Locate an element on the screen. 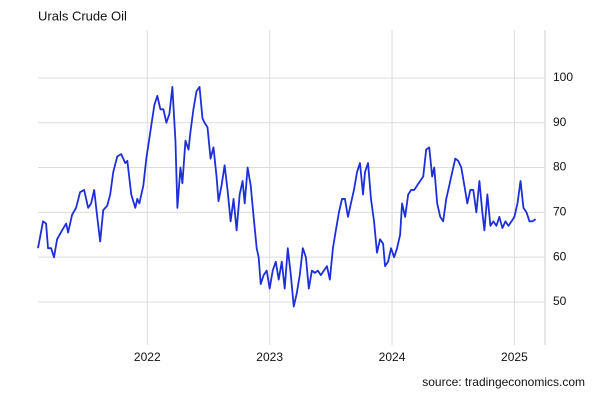 Image resolution: width=599 pixels, height=400 pixels. y-tick-label: 60 is located at coordinates (560, 256).